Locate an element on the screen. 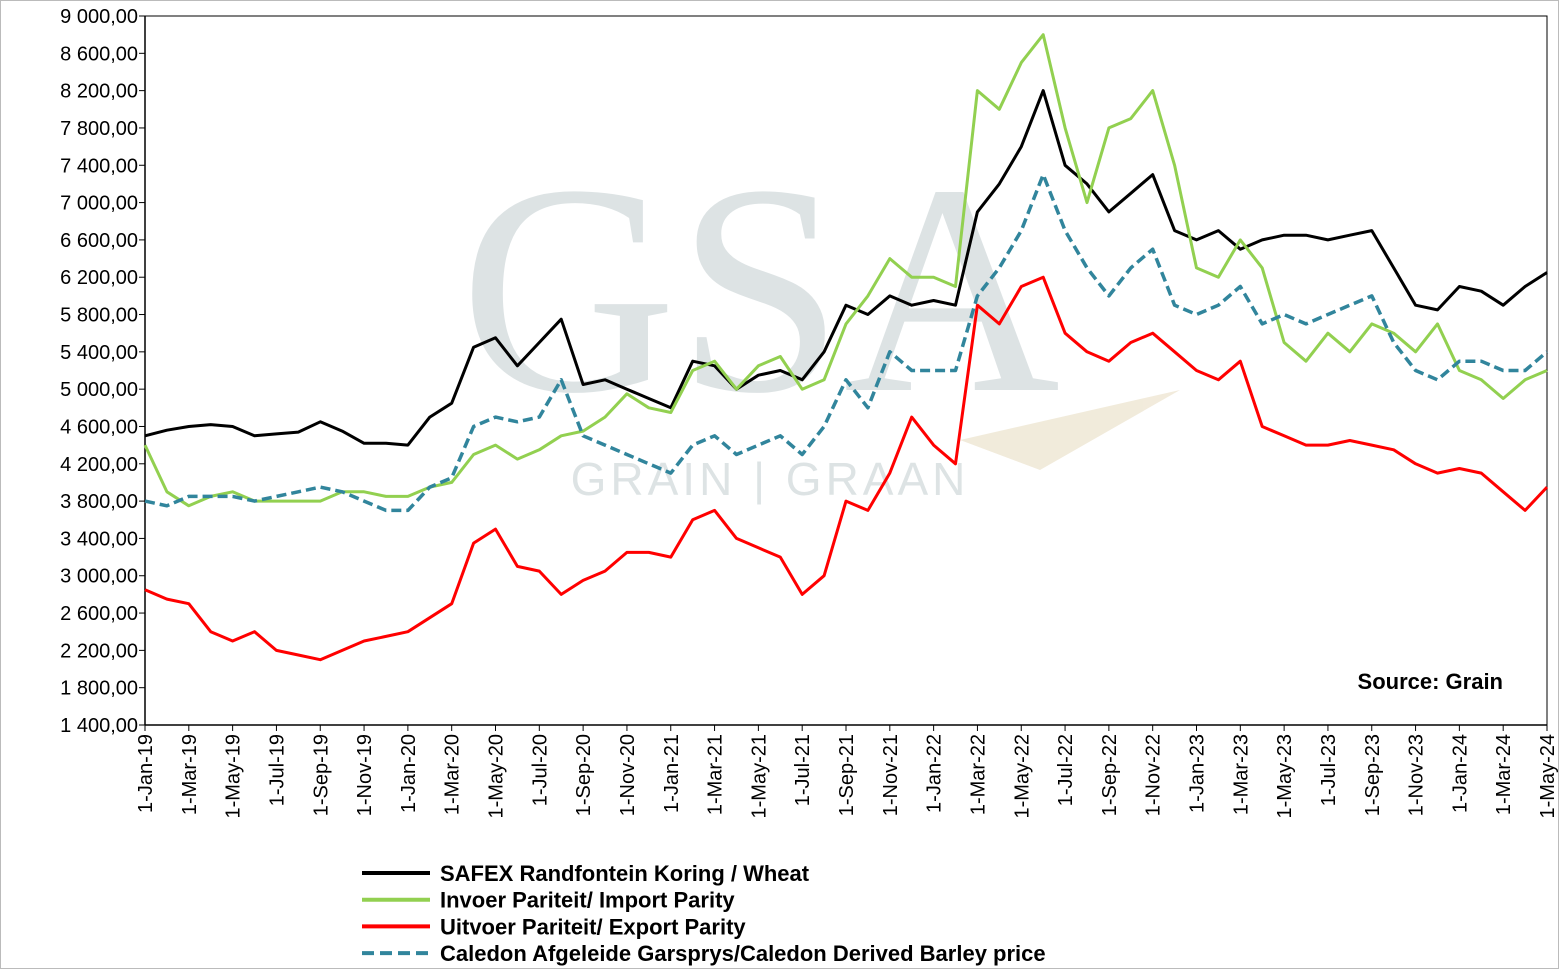 This screenshot has width=1559, height=969. y-tick-label: 1 800,00 is located at coordinates (99, 689).